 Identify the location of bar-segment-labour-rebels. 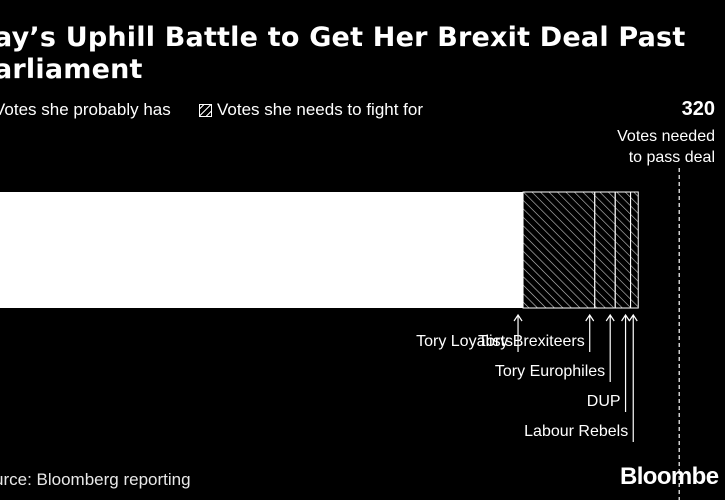
(634, 250).